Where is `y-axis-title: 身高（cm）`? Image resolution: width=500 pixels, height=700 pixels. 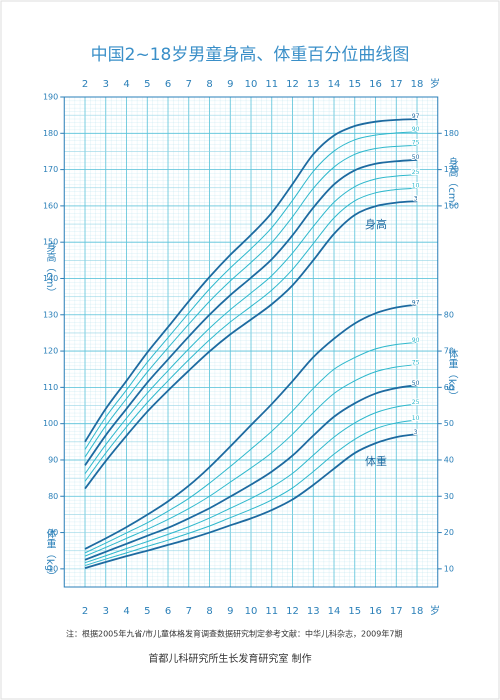
y-axis-title: 身高（cm） is located at coordinates (50, 269).